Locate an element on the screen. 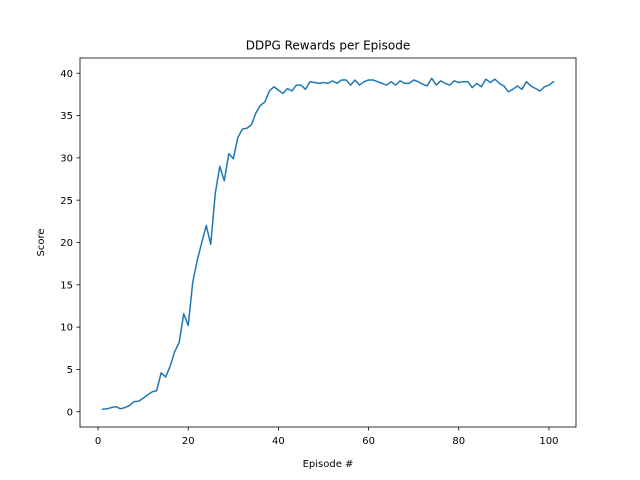 The width and height of the screenshot is (640, 480). x-tick-label: 20 is located at coordinates (188, 441).